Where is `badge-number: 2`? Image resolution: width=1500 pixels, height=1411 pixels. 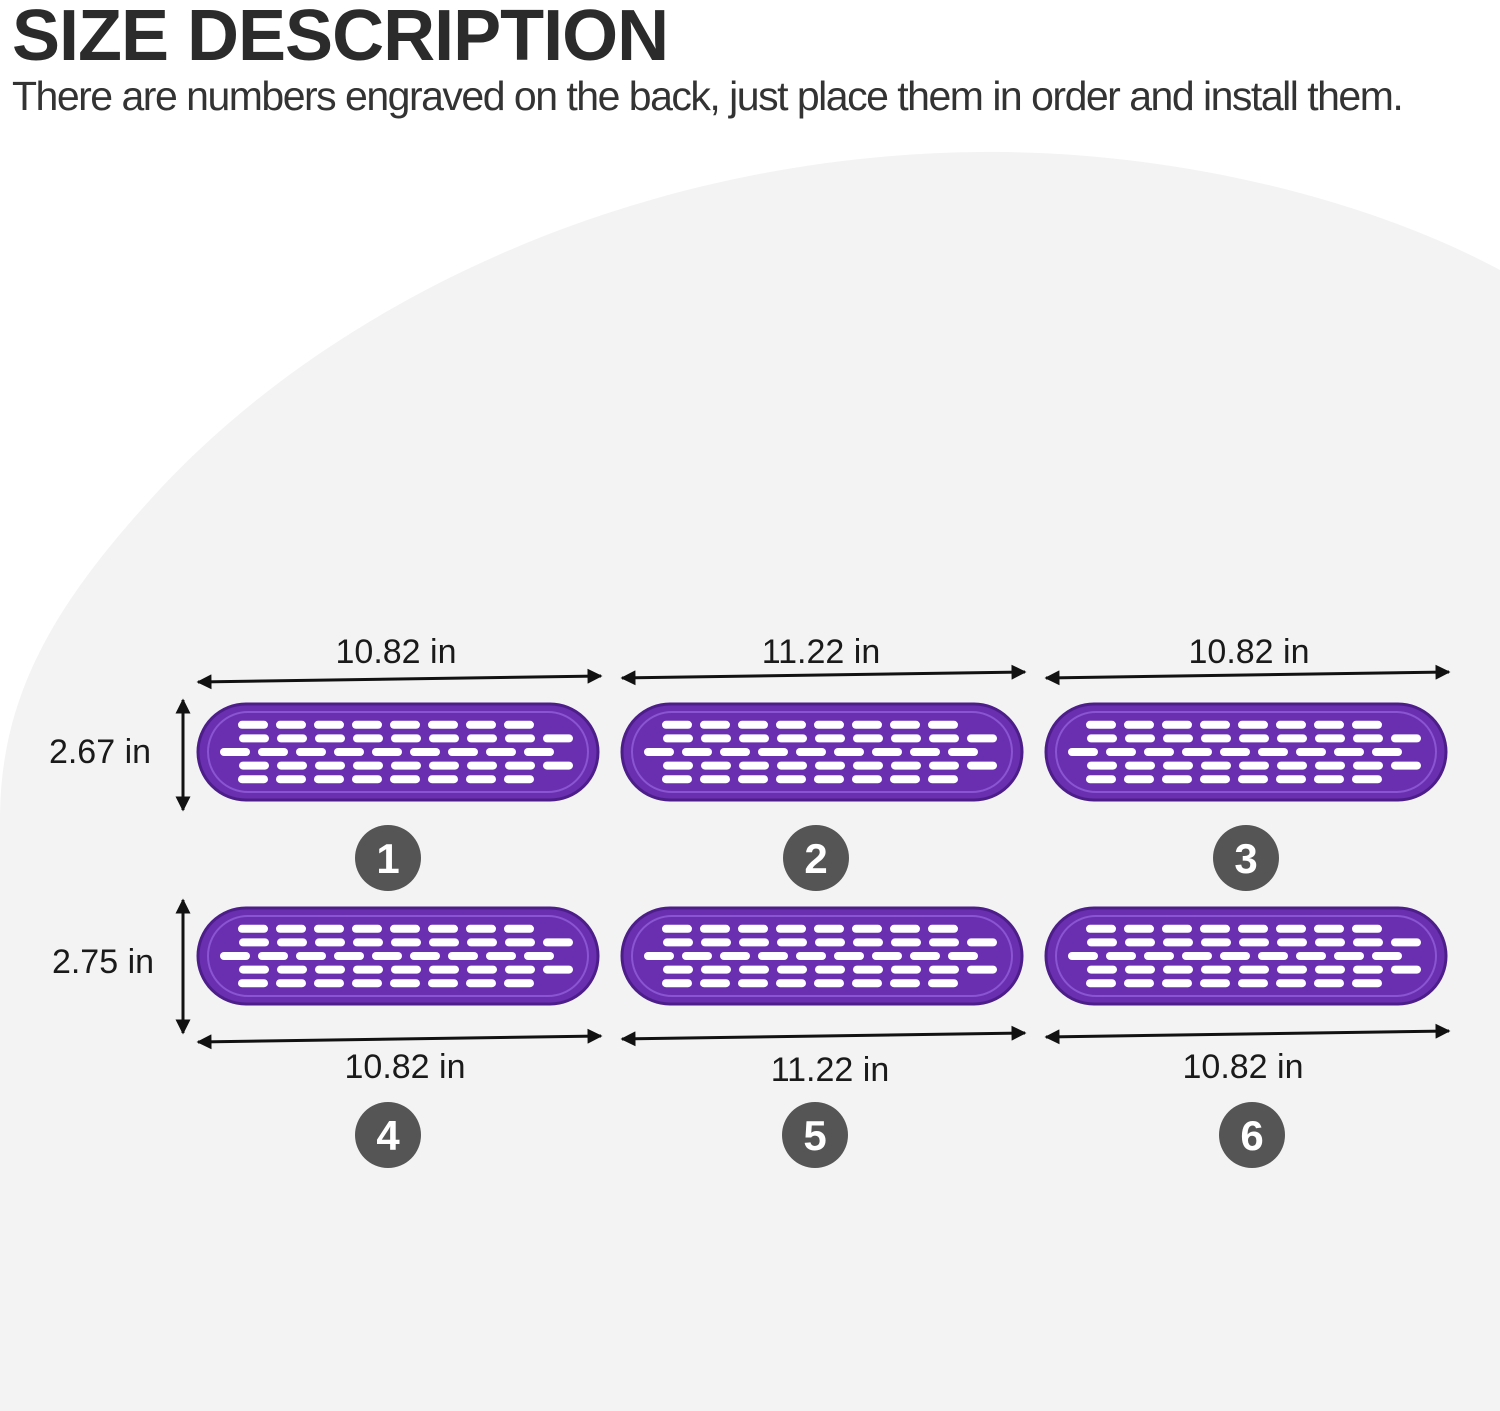
badge-number: 2 is located at coordinates (815, 858).